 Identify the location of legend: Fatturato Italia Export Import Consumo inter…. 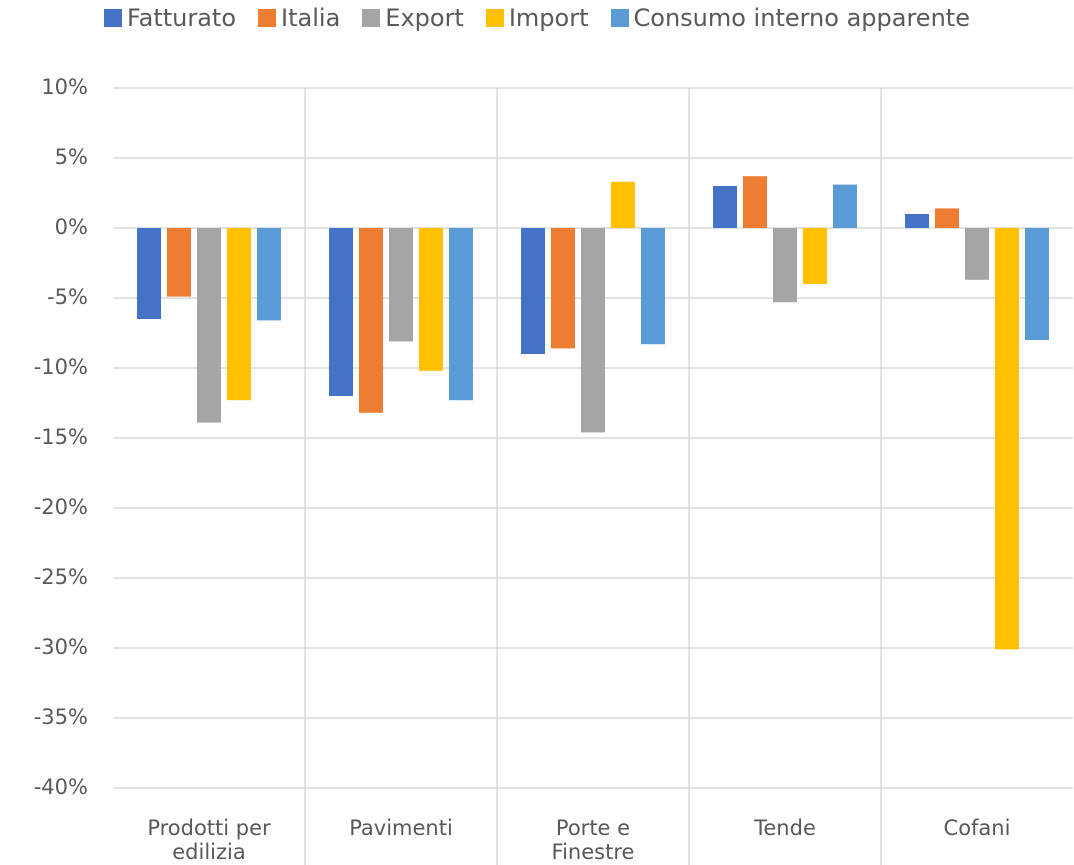
(537, 18).